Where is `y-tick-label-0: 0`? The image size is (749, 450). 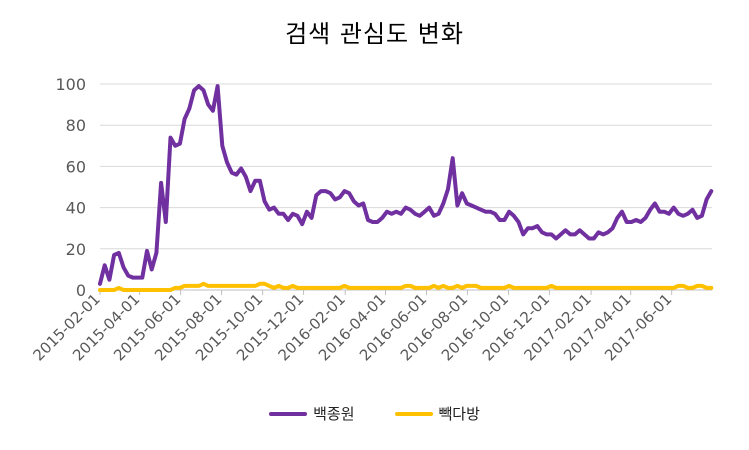 y-tick-label-0: 0 is located at coordinates (81, 290).